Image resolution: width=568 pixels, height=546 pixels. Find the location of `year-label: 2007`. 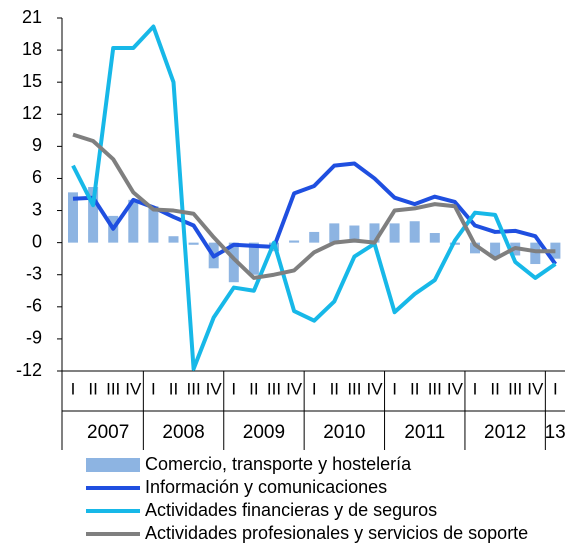

year-label: 2007 is located at coordinates (108, 432).